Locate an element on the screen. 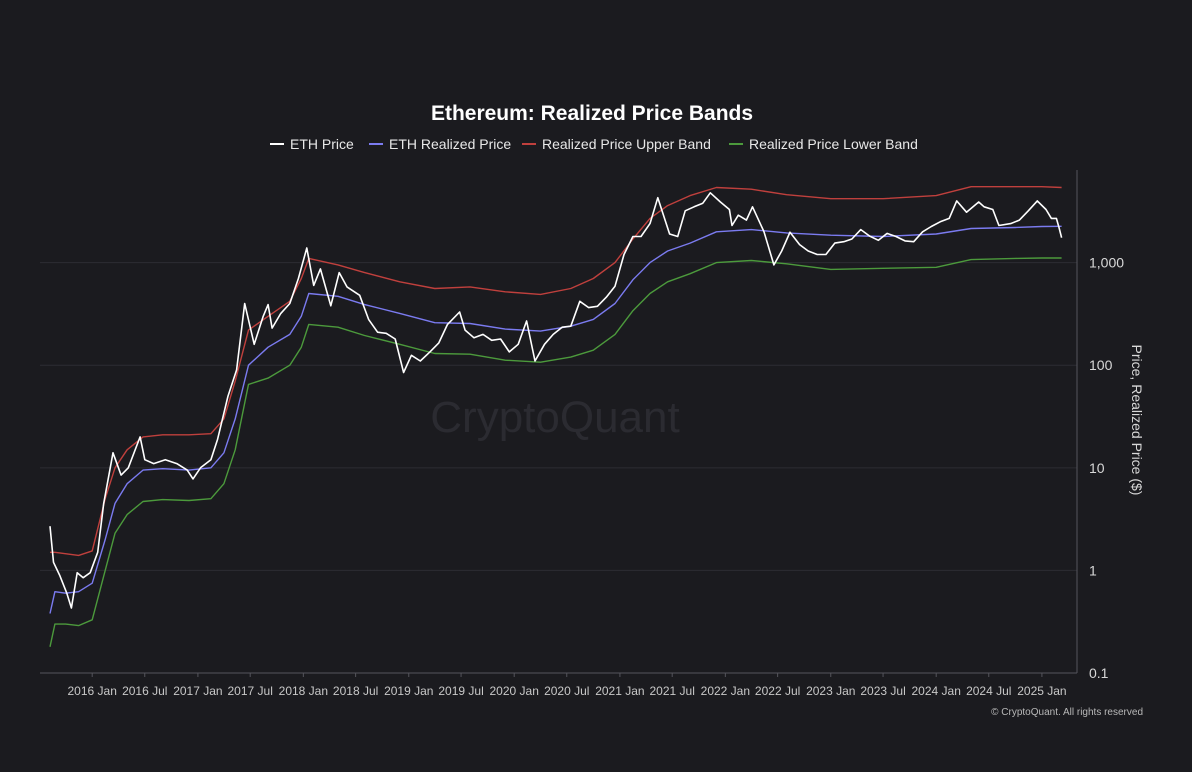 The image size is (1192, 772). x-tick-label: 2019 Jul is located at coordinates (460, 691).